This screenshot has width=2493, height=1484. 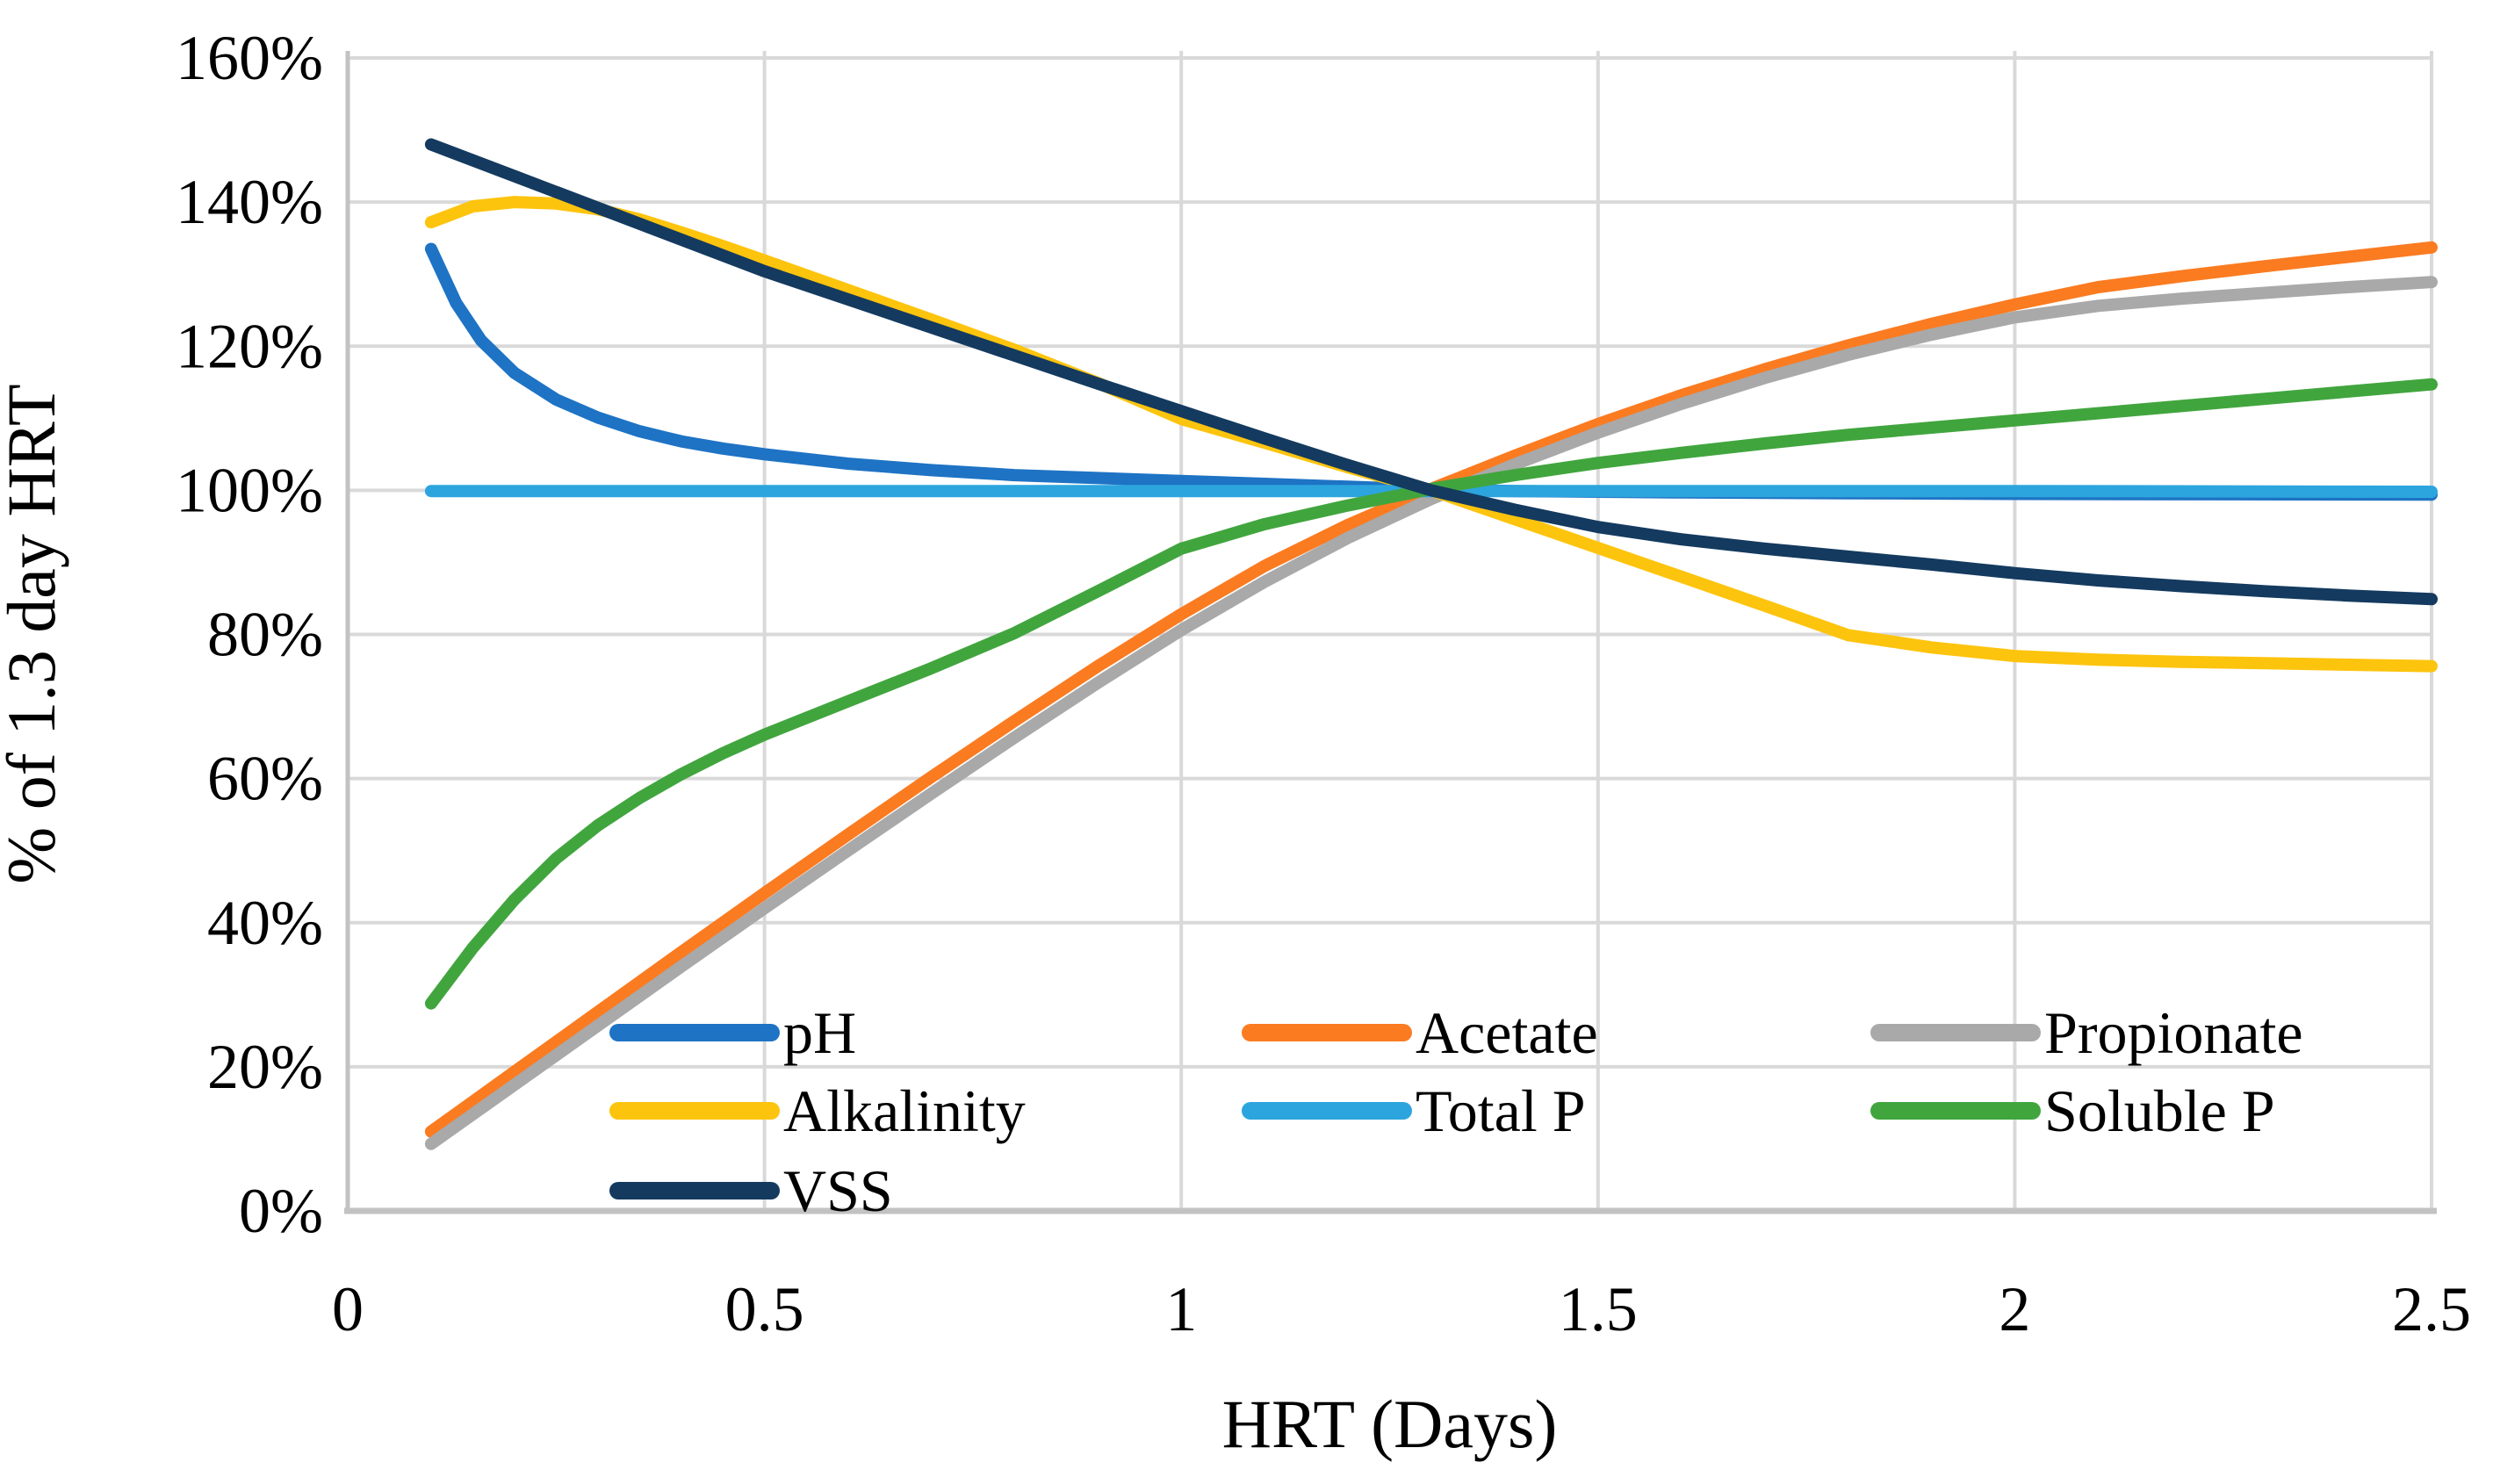 I want to click on x-tick-label: 0.5, so click(x=764, y=1309).